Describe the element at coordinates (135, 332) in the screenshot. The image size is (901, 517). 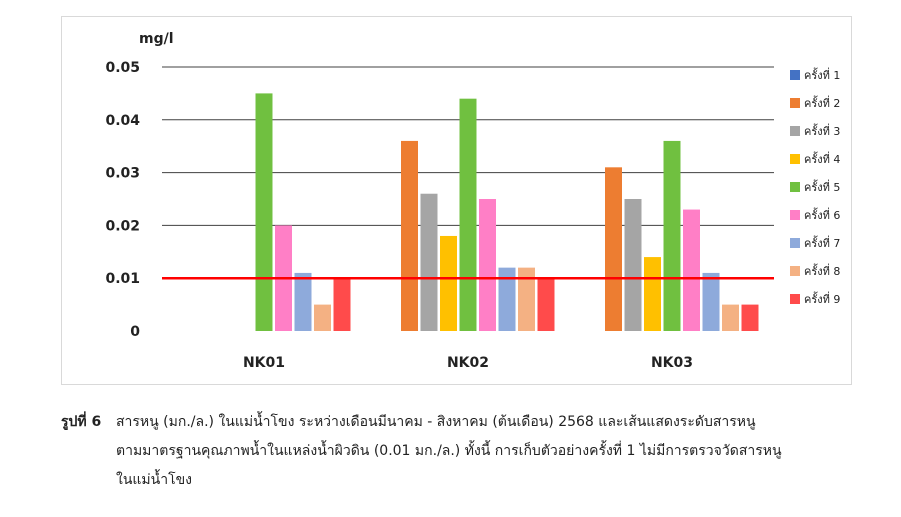
I see `y-tick-label: 0` at that location.